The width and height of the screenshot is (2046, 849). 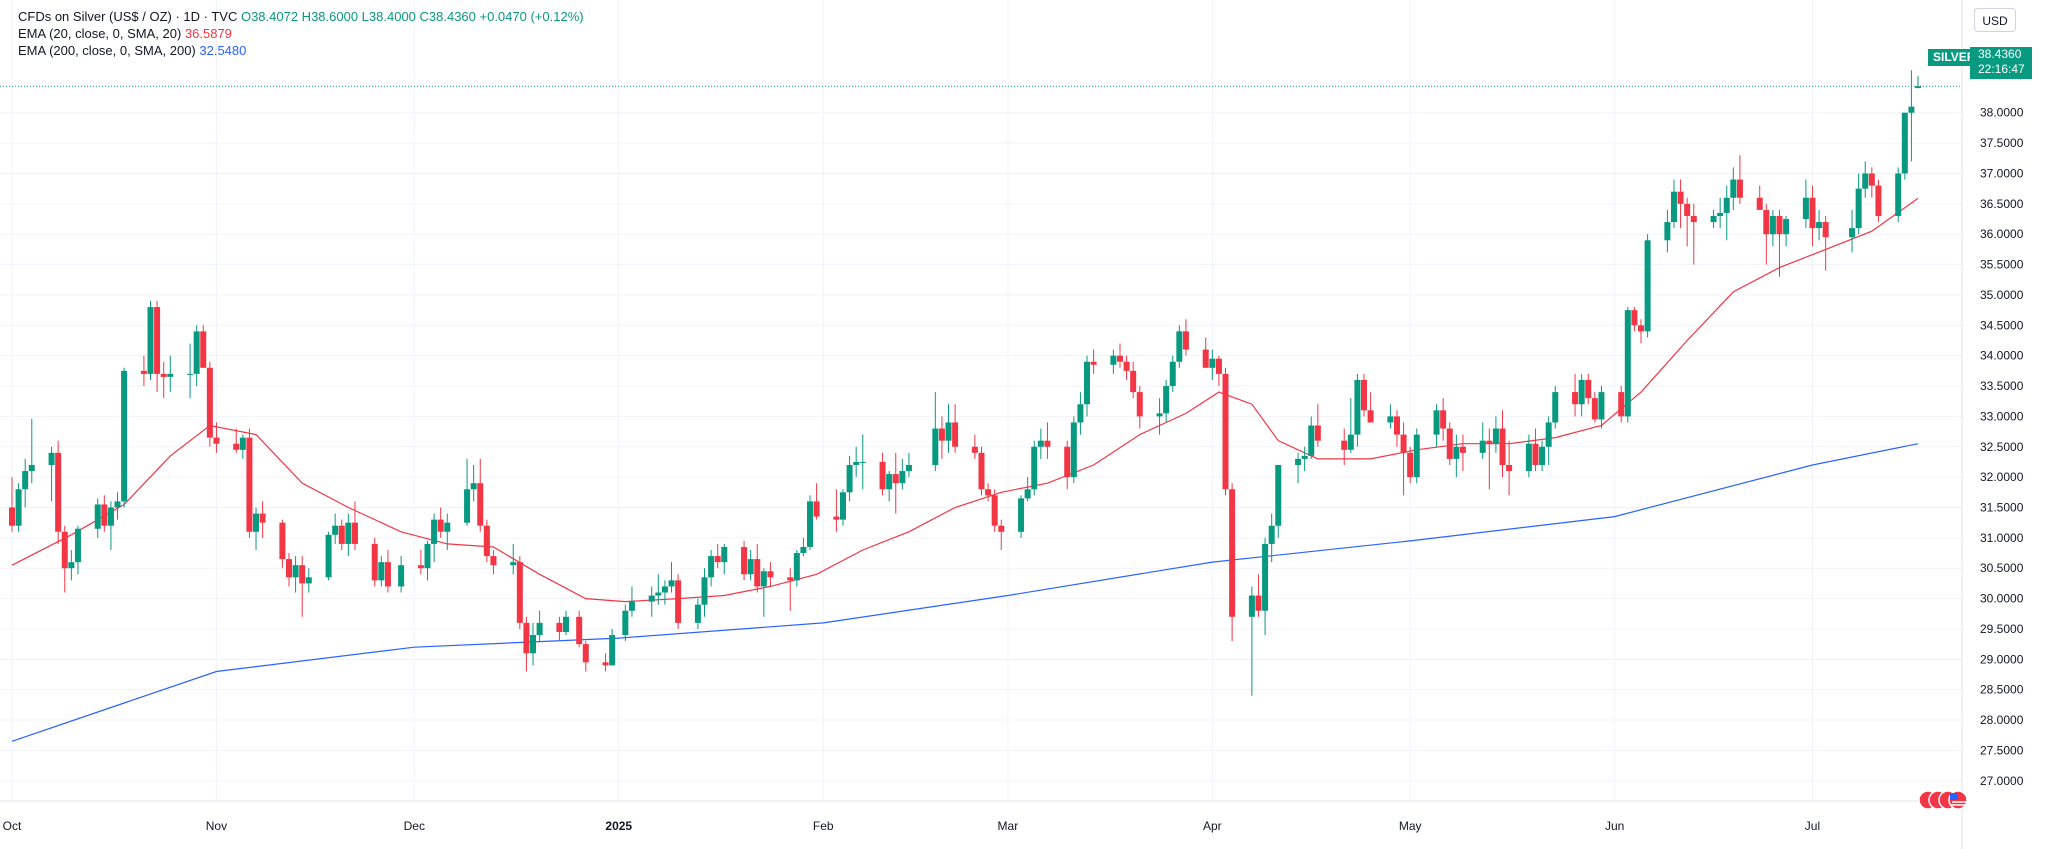 I want to click on currency-button: USD, so click(x=1995, y=20).